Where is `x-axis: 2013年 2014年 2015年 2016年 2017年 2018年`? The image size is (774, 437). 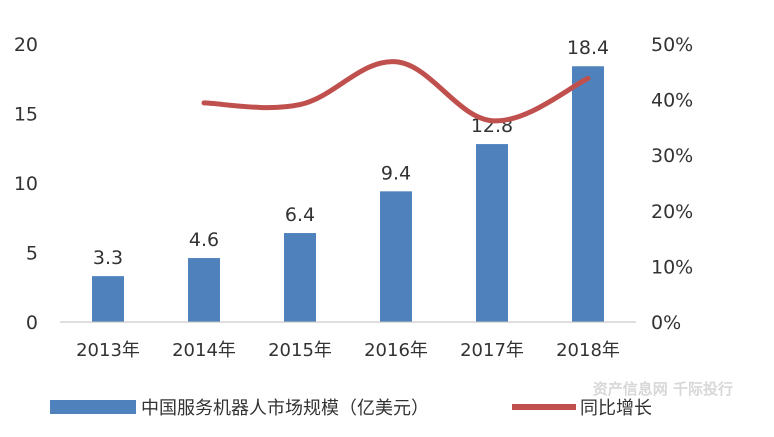 x-axis: 2013年 2014年 2015年 2016年 2017年 2018年 is located at coordinates (348, 350).